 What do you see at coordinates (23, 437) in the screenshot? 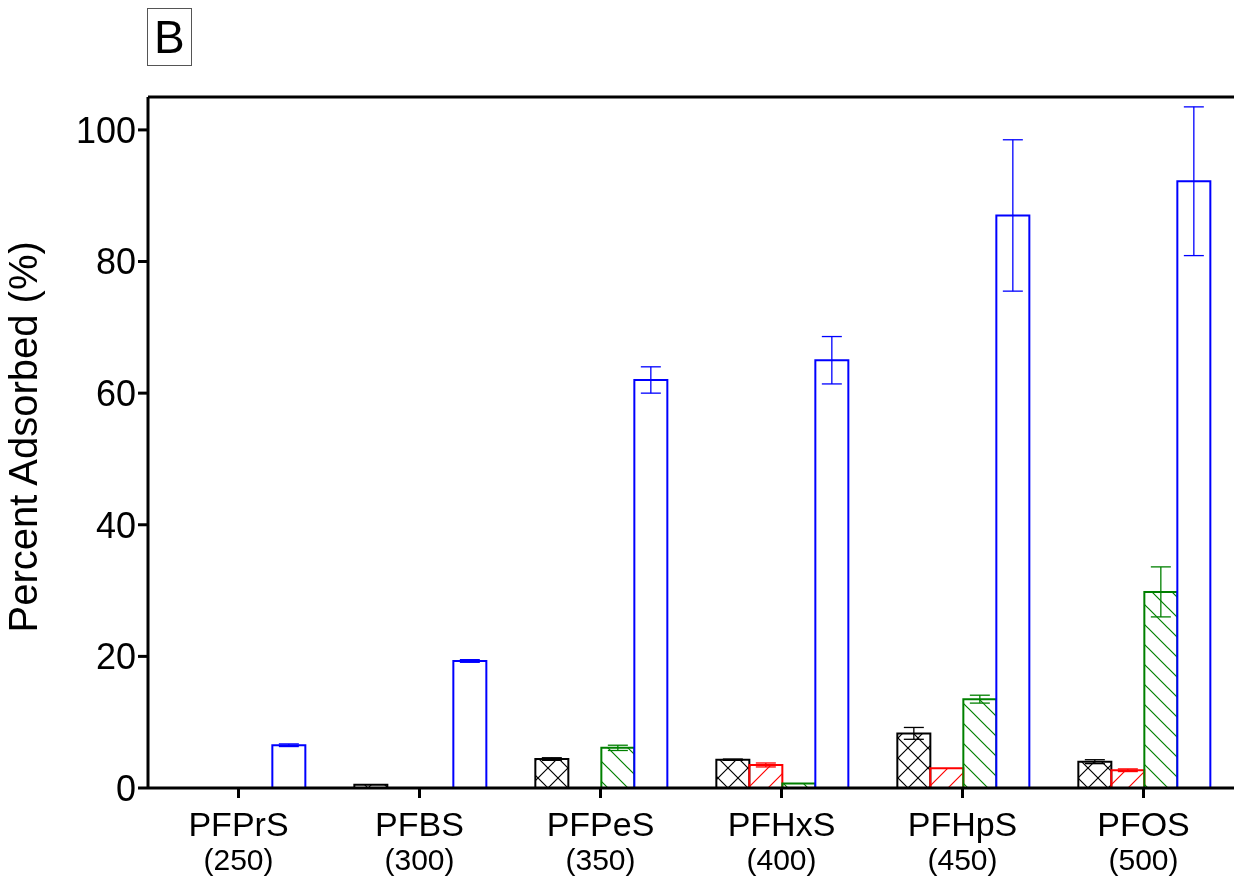
I see `y-axis-title: Percent Adsorbed (%)` at bounding box center [23, 437].